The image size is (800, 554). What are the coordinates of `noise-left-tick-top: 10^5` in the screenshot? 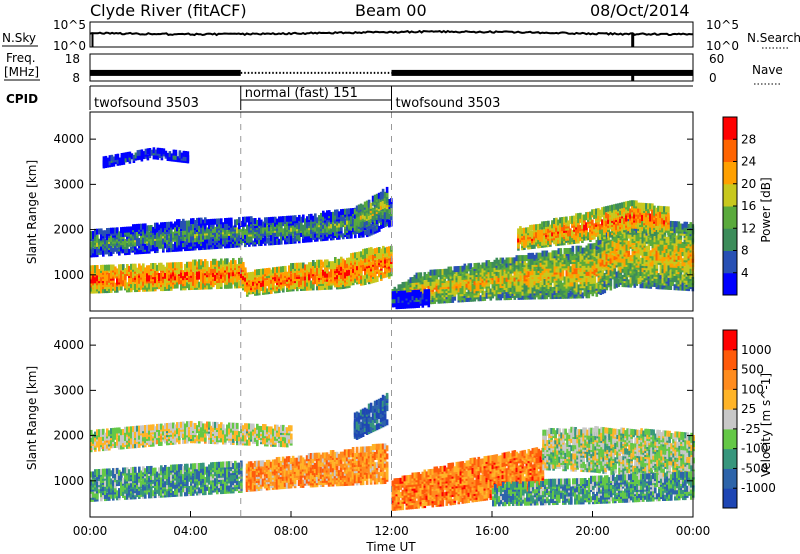 It's located at (69, 25).